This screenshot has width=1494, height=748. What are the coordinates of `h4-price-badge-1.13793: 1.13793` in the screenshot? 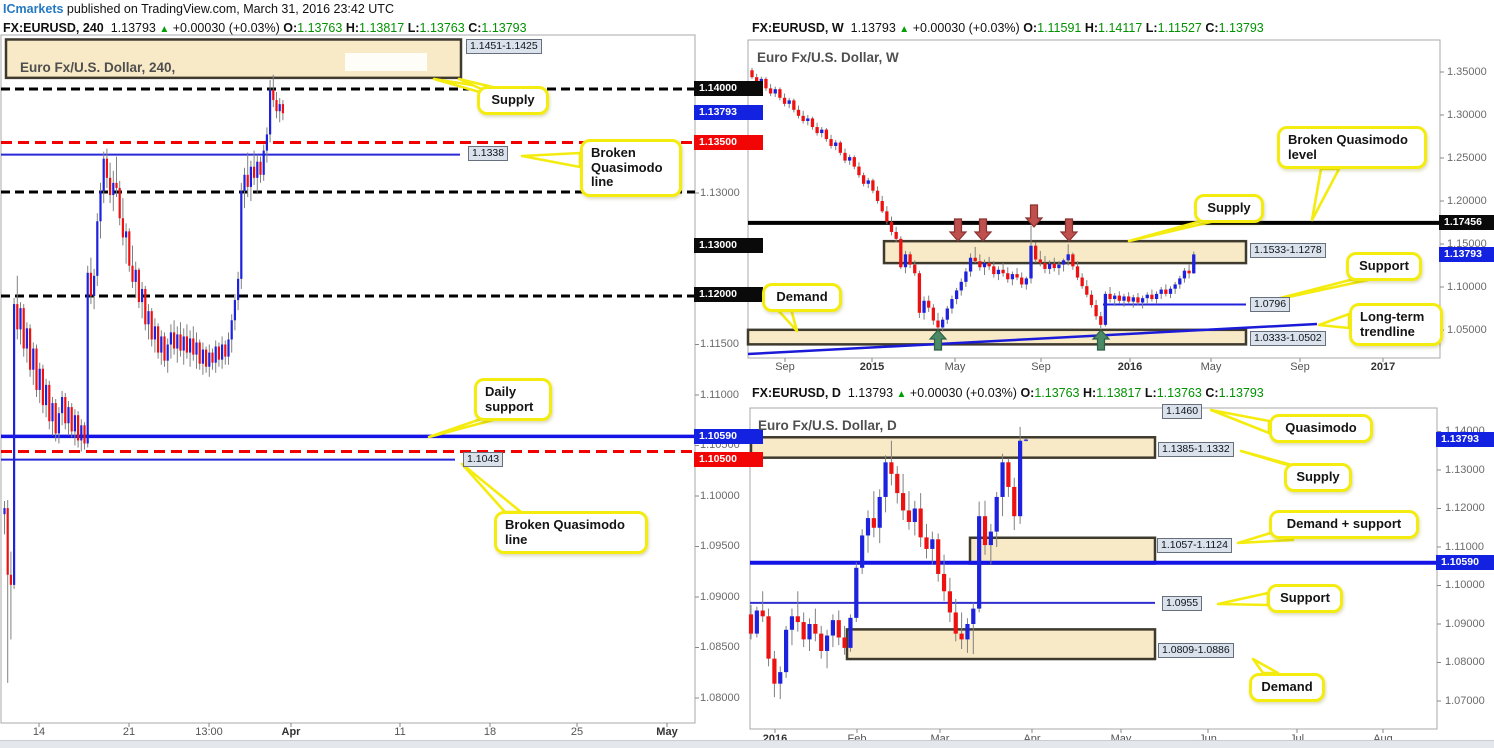 It's located at (728, 113).